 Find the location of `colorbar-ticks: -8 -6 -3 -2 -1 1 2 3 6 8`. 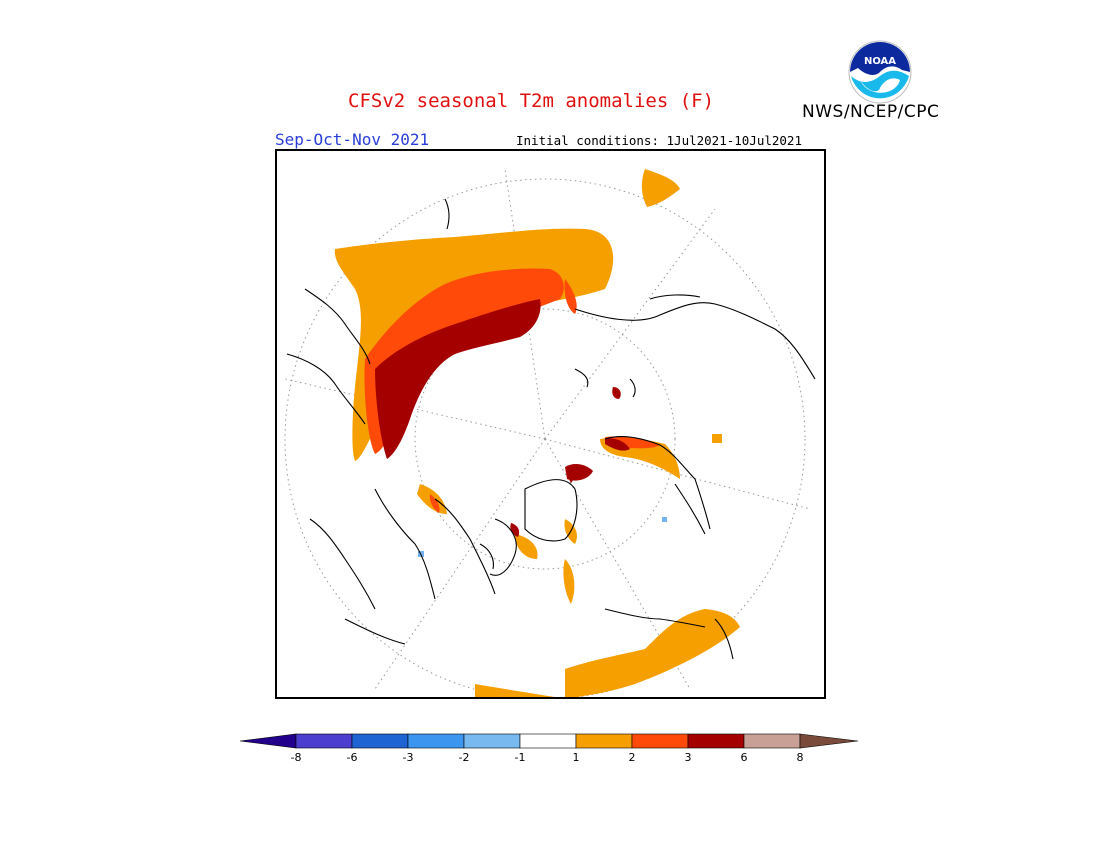

colorbar-ticks: -8 -6 -3 -2 -1 1 2 3 6 8 is located at coordinates (547, 757).